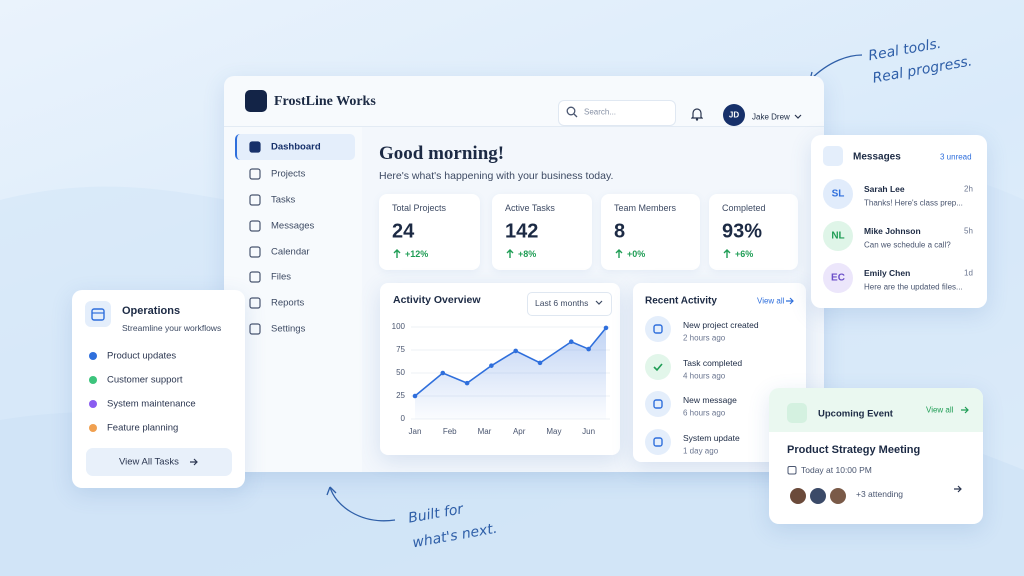  I want to click on stat-value: 142, so click(522, 231).